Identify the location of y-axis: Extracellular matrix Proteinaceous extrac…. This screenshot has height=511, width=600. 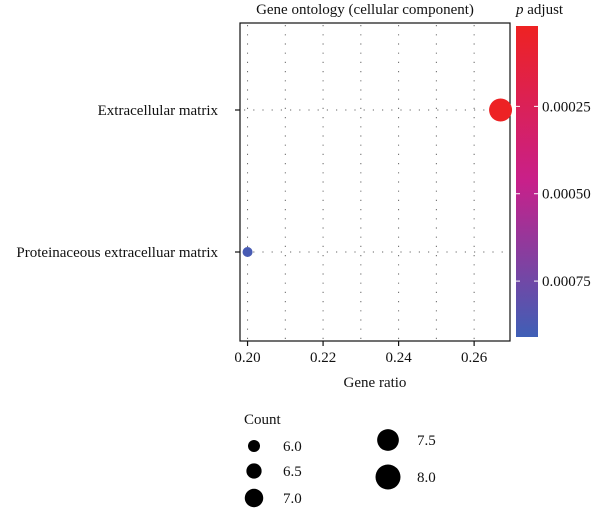
(128, 182).